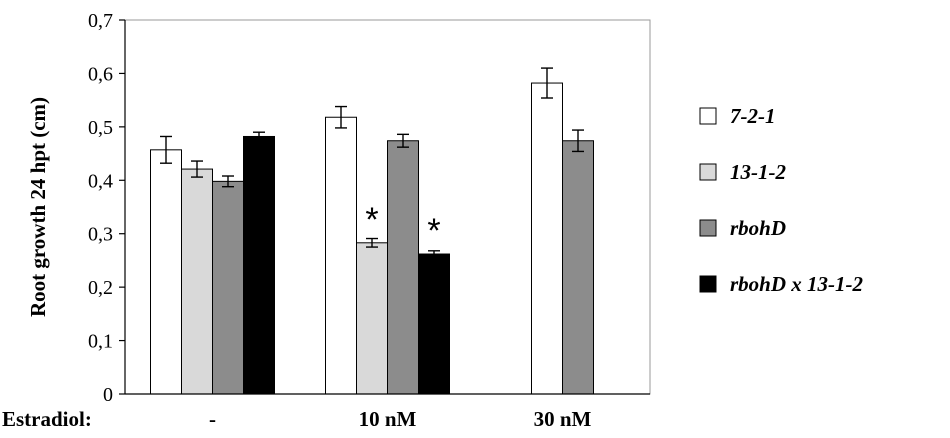 The height and width of the screenshot is (438, 950). I want to click on y-tick-label: 0,4, so click(100, 181).